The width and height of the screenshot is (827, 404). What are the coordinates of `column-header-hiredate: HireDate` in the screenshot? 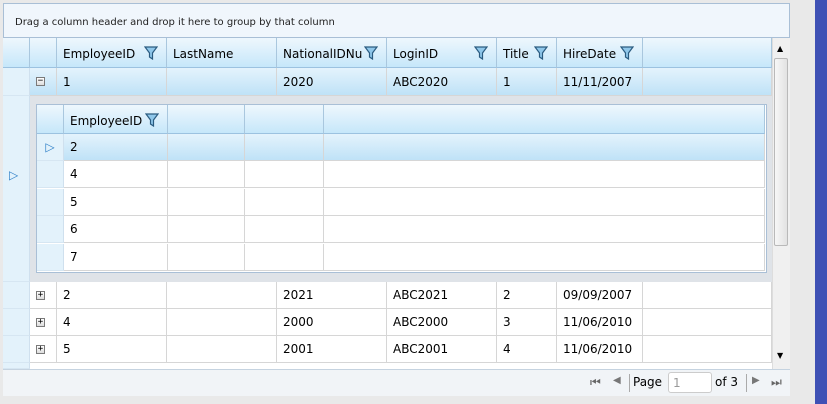 It's located at (600, 53).